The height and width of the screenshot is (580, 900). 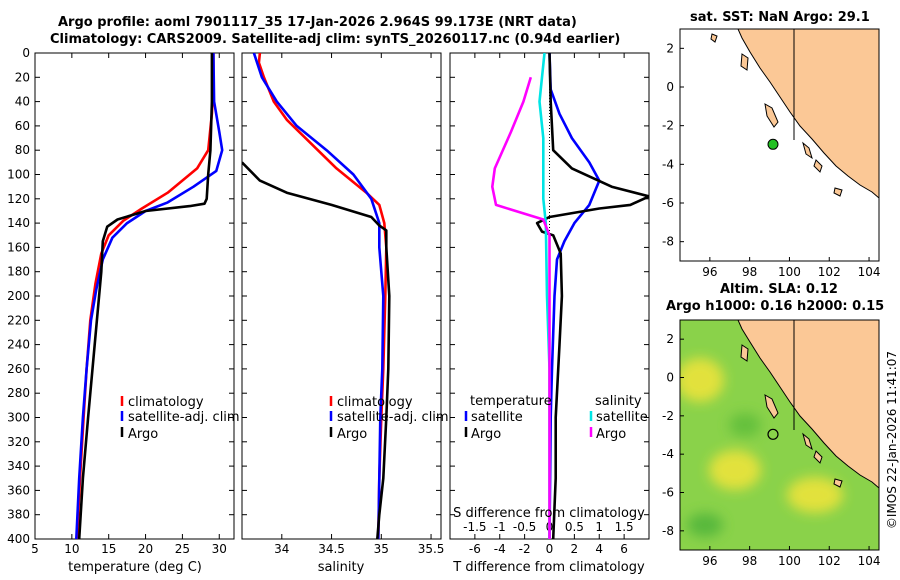 I want to click on y-tick-label: 60, so click(x=22, y=126).